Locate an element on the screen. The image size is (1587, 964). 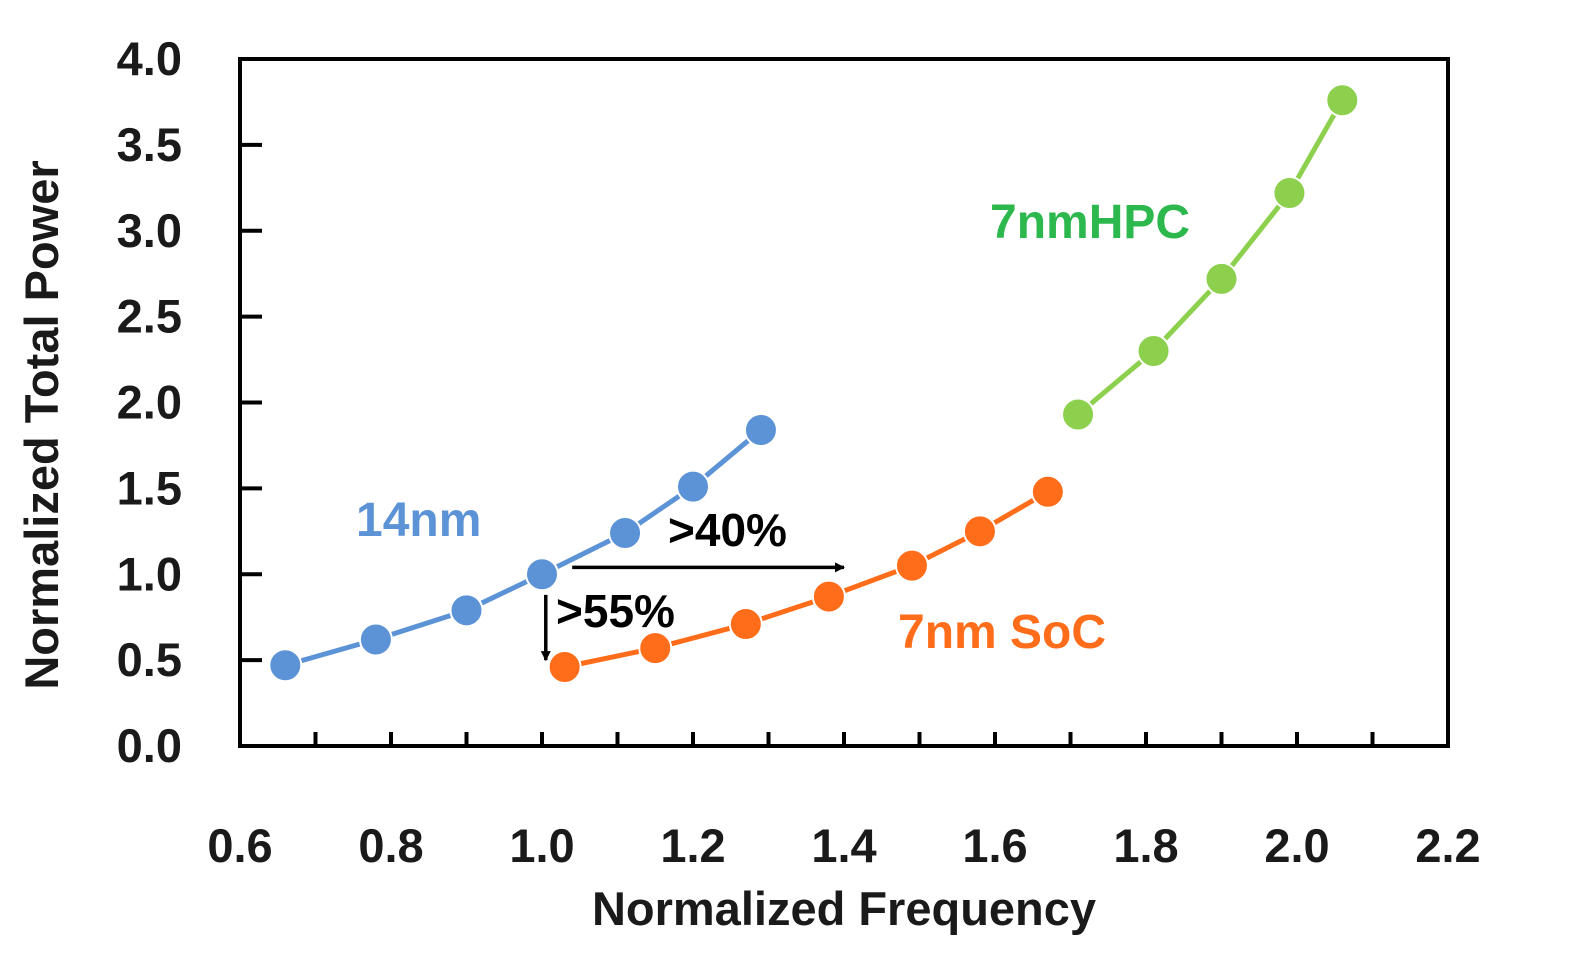
series-label-7nmhpc: 7nmHPC is located at coordinates (1090, 222).